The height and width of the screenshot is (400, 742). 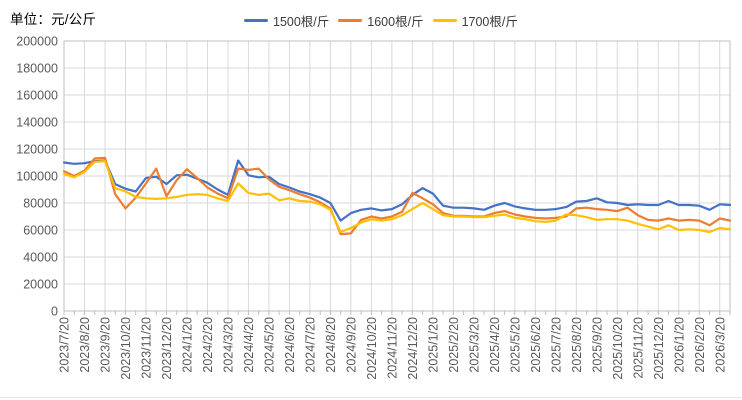 I want to click on svg-text: 2025/11/20, so click(x=638, y=348).